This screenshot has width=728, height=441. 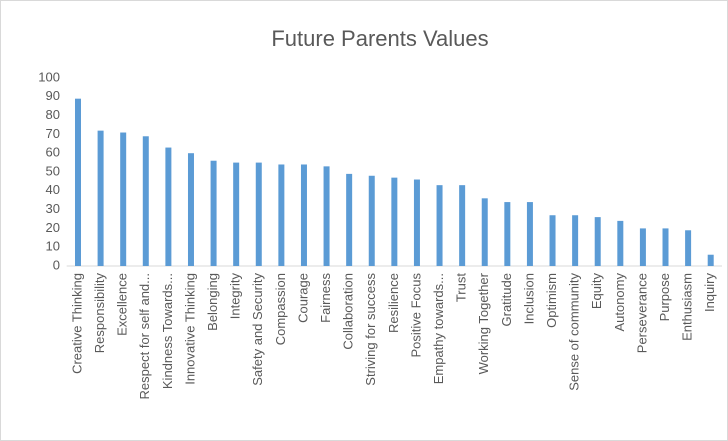 What do you see at coordinates (461, 288) in the screenshot?
I see `x-tick-label: Trust` at bounding box center [461, 288].